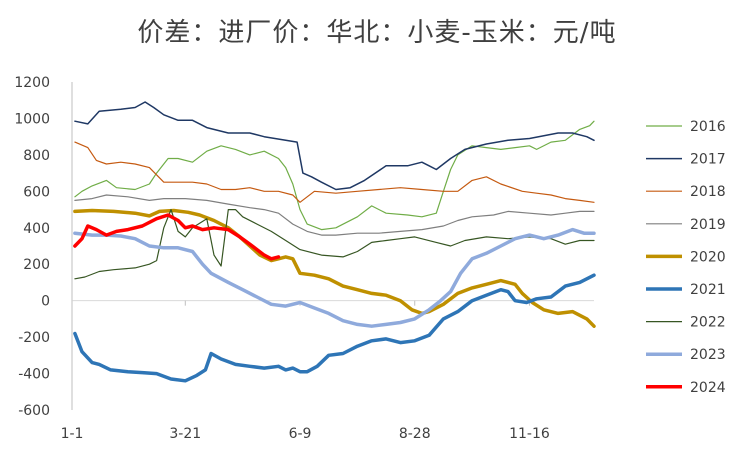 This screenshot has width=754, height=455. Describe the element at coordinates (334, 172) in the screenshot. I see `series-line-2018` at that location.